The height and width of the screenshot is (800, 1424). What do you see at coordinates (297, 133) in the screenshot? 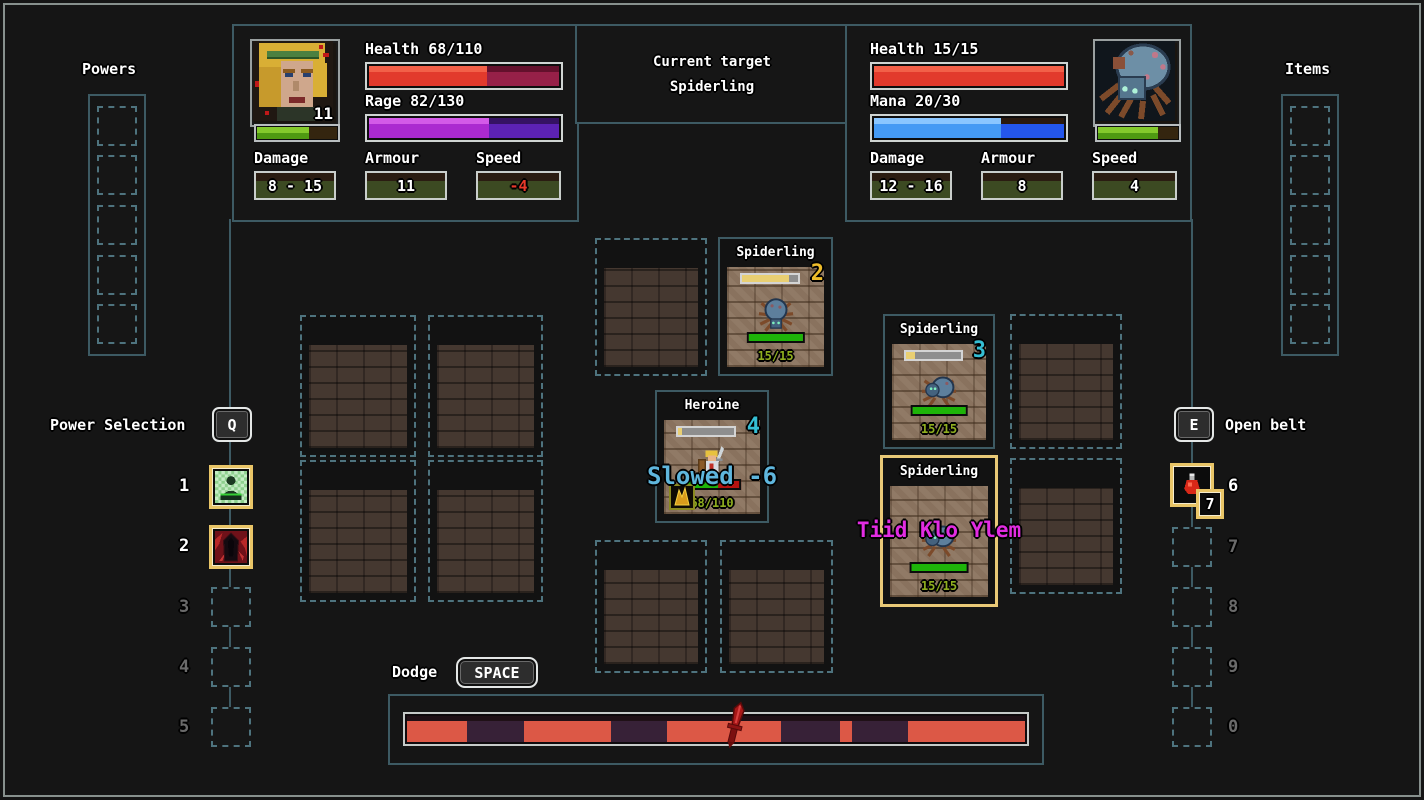
I see `player-xp-bar` at bounding box center [297, 133].